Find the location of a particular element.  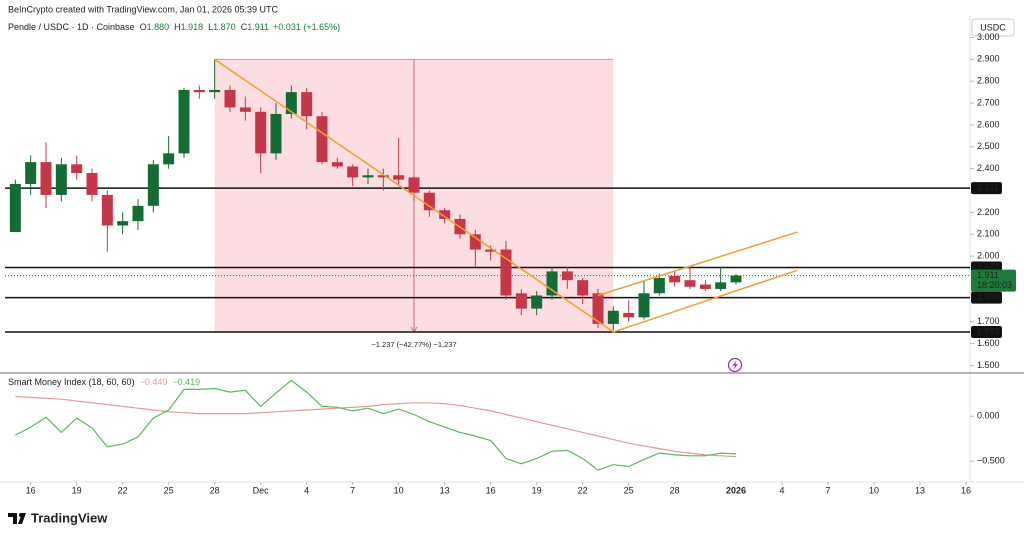

currency: USDC is located at coordinates (993, 27).